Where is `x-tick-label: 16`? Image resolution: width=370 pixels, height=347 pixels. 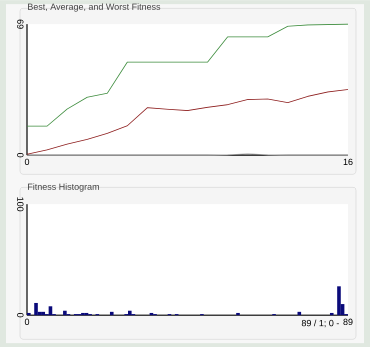 x-tick-label: 16 is located at coordinates (348, 161).